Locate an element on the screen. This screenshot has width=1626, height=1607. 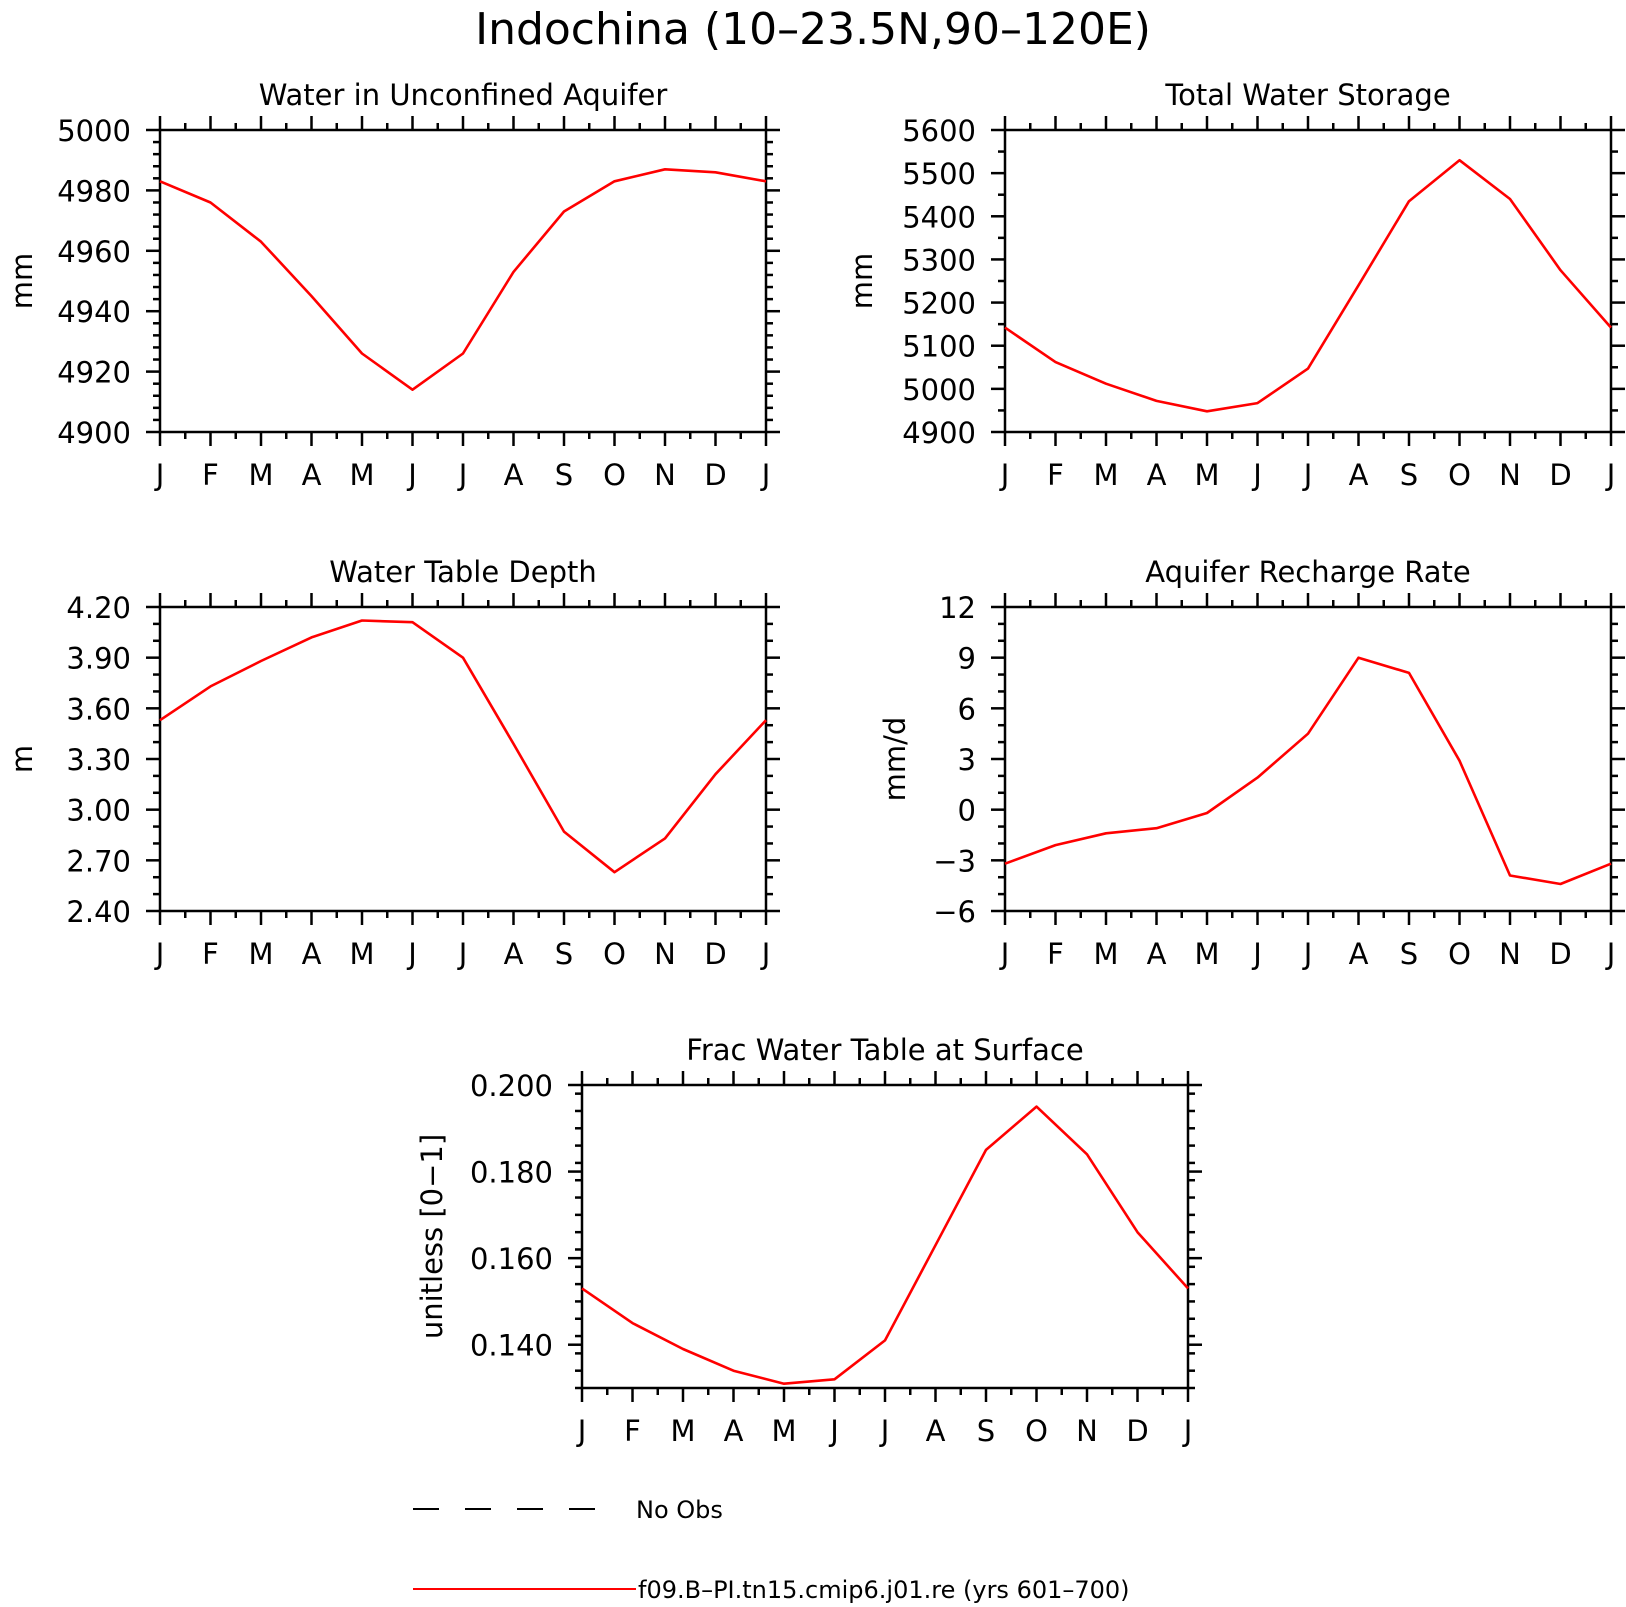
y-tick-label: 2.40 is located at coordinates (98, 912).